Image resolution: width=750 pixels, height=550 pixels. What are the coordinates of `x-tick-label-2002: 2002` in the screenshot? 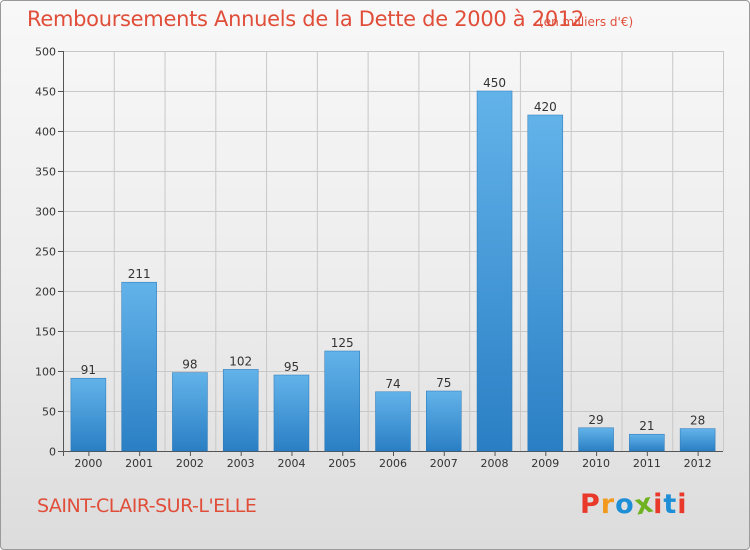 It's located at (190, 463).